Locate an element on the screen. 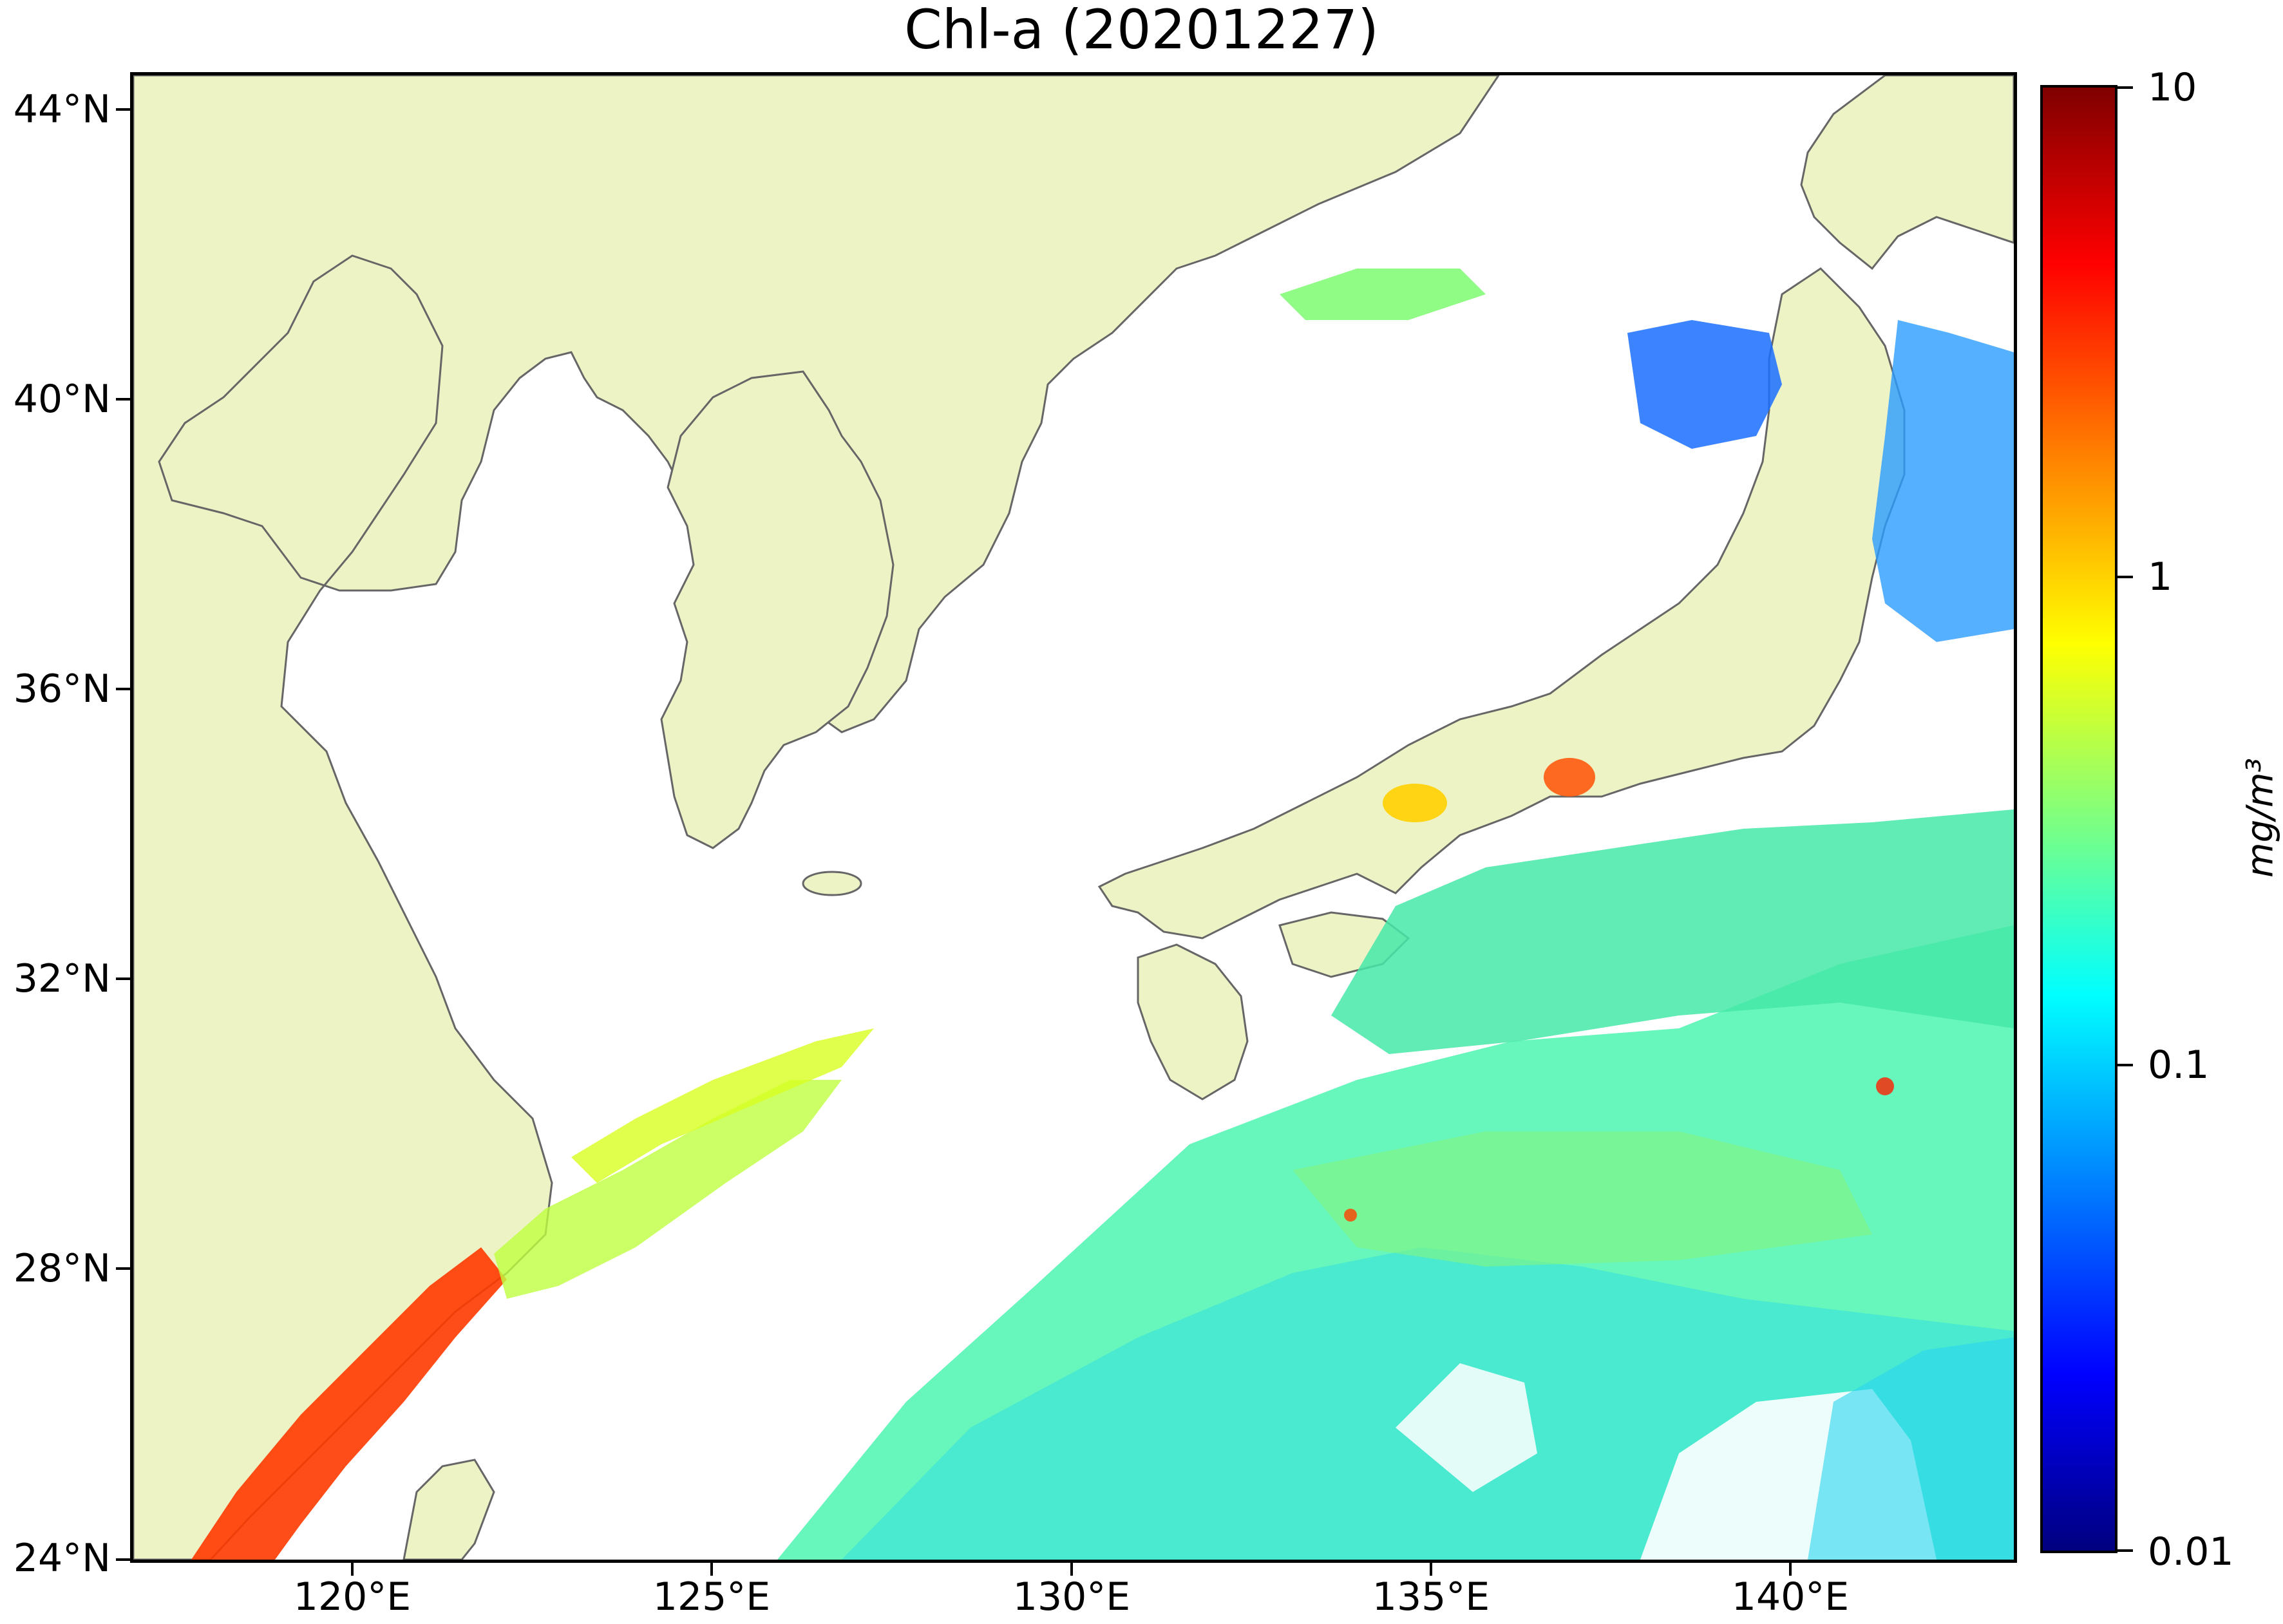  colorbar-unit: mg/m³ is located at coordinates (2260, 818).